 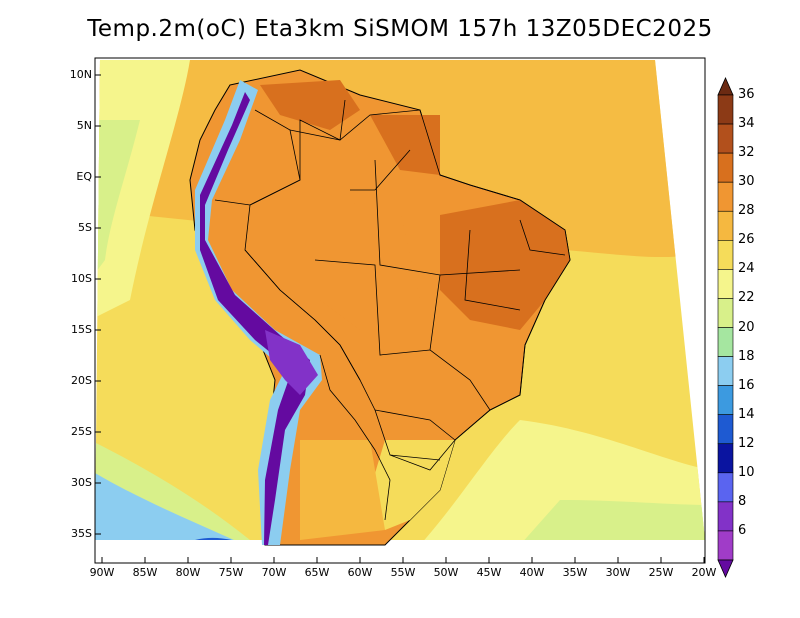 What do you see at coordinates (746, 472) in the screenshot?
I see `colorbar-label: 10` at bounding box center [746, 472].